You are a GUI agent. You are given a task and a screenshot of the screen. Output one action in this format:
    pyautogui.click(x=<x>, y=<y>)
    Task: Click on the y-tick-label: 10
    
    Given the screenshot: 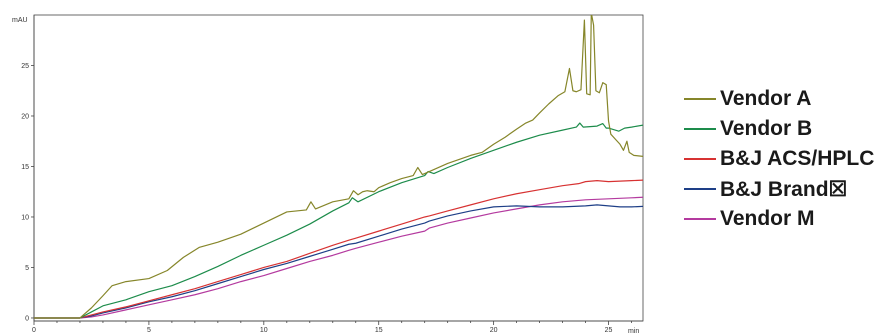 What is the action you would take?
    pyautogui.click(x=25, y=217)
    